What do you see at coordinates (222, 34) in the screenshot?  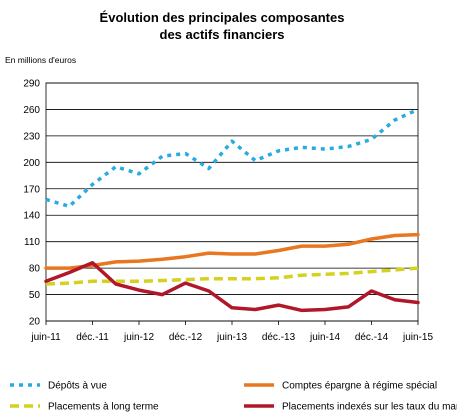 I see `chart-title-line-2: des actifs financiers` at bounding box center [222, 34].